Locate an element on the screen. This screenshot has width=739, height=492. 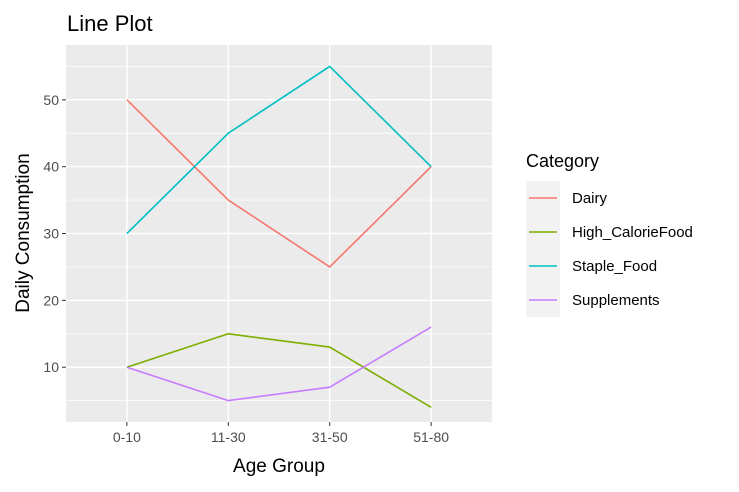
y-axis-title: Daily Consumption is located at coordinates (23, 232).